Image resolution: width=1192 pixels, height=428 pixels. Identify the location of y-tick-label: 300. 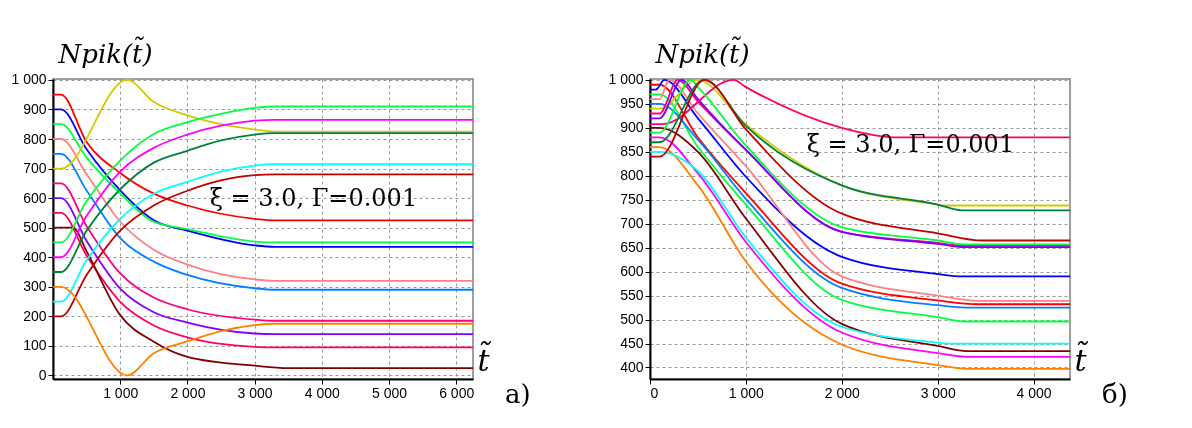
(35, 286).